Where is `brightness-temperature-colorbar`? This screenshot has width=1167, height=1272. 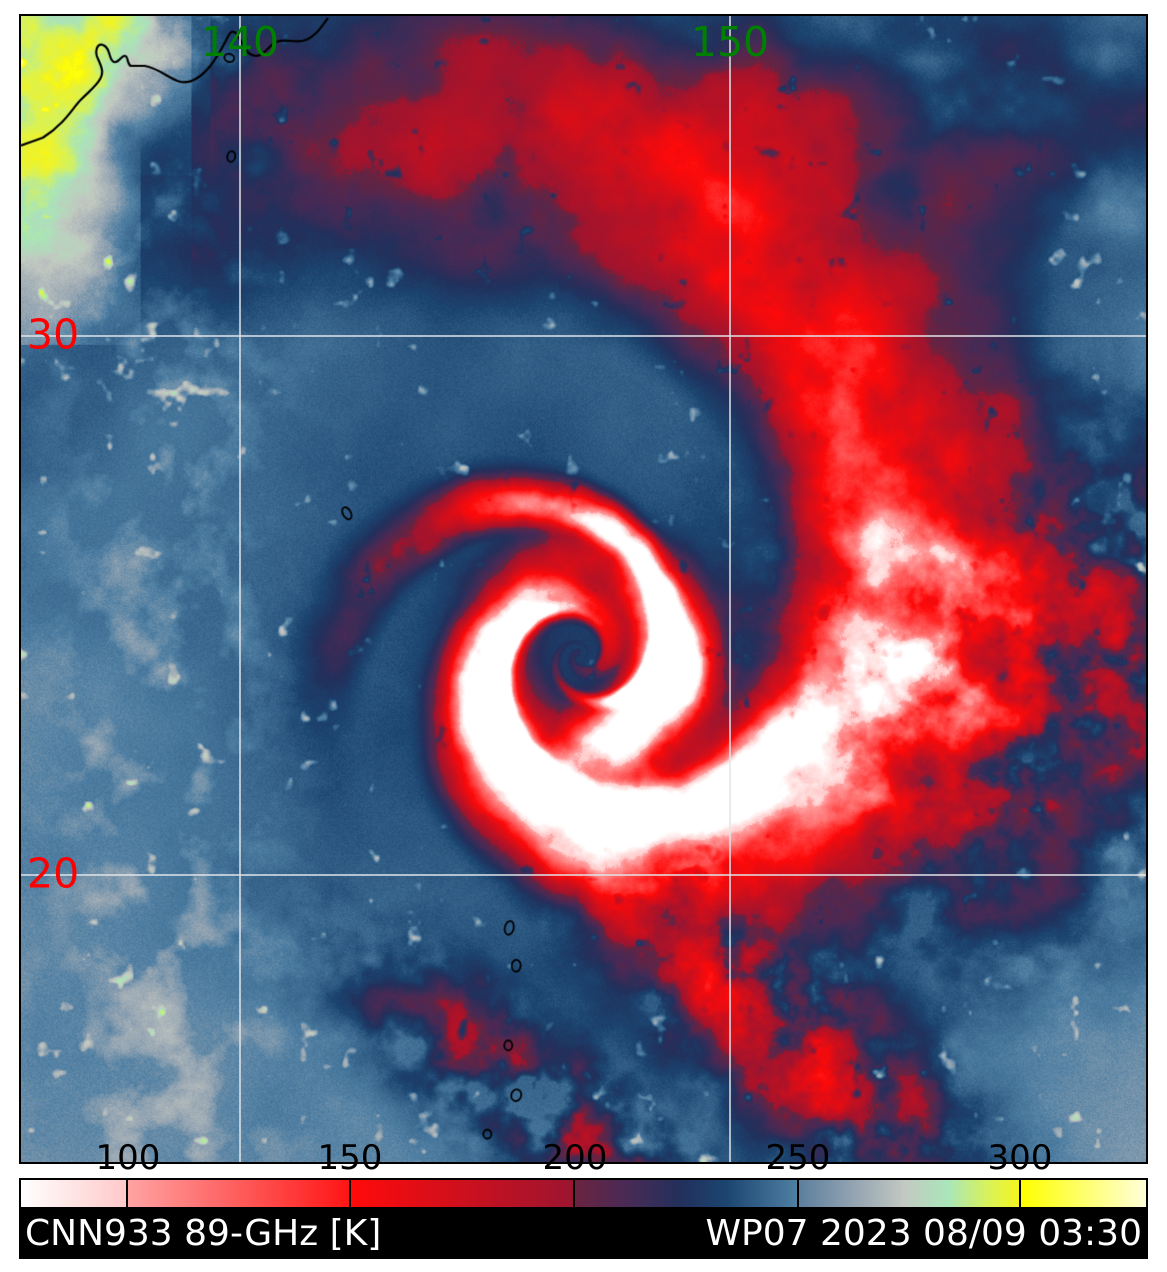 brightness-temperature-colorbar is located at coordinates (583, 1193).